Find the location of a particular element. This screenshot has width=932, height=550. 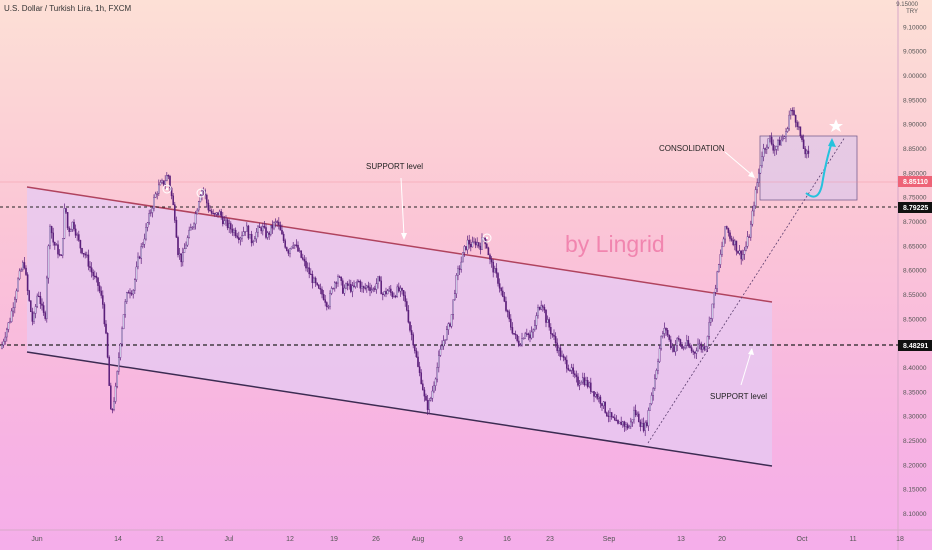

price-tick-label: 8.40000 is located at coordinates (915, 368).